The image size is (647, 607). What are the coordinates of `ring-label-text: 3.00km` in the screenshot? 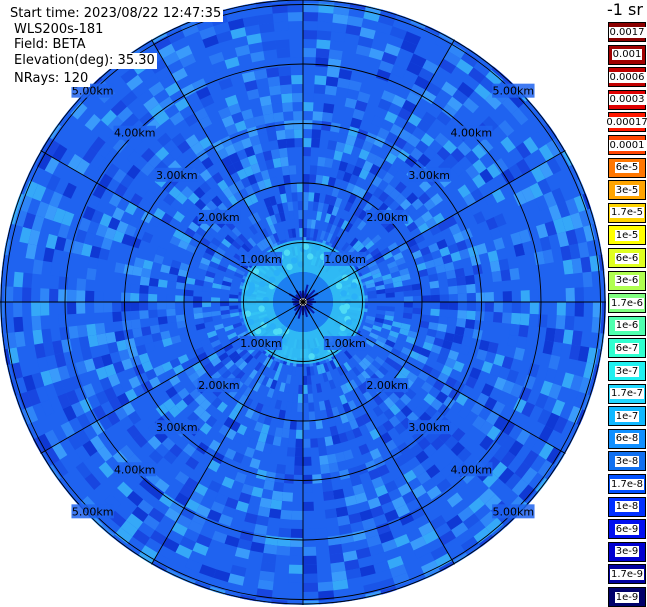 It's located at (429, 175).